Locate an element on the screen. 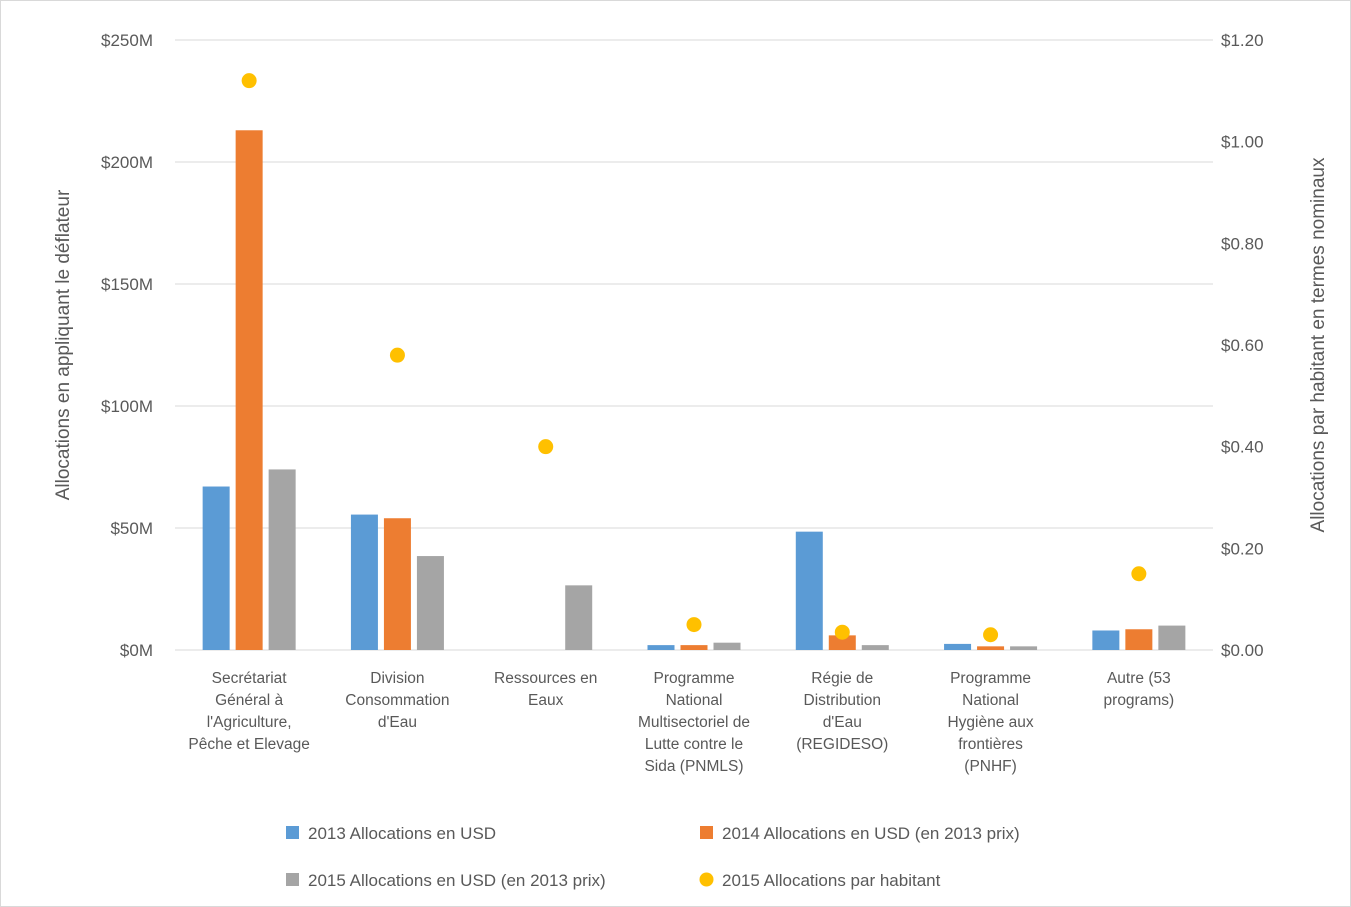 The image size is (1351, 907). right-tick-label: $1.20 is located at coordinates (1242, 40).